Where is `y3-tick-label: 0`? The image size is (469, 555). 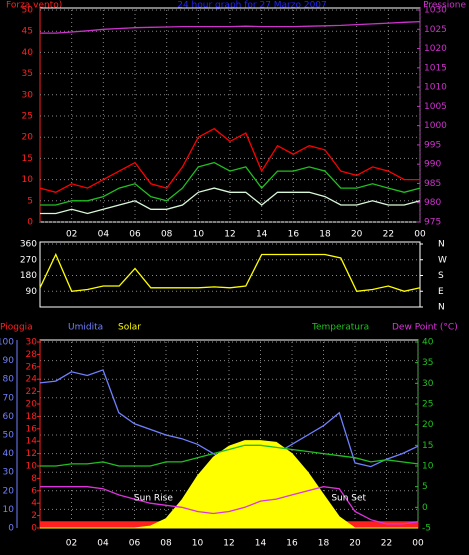 y3-tick-label: 0 is located at coordinates (34, 529).